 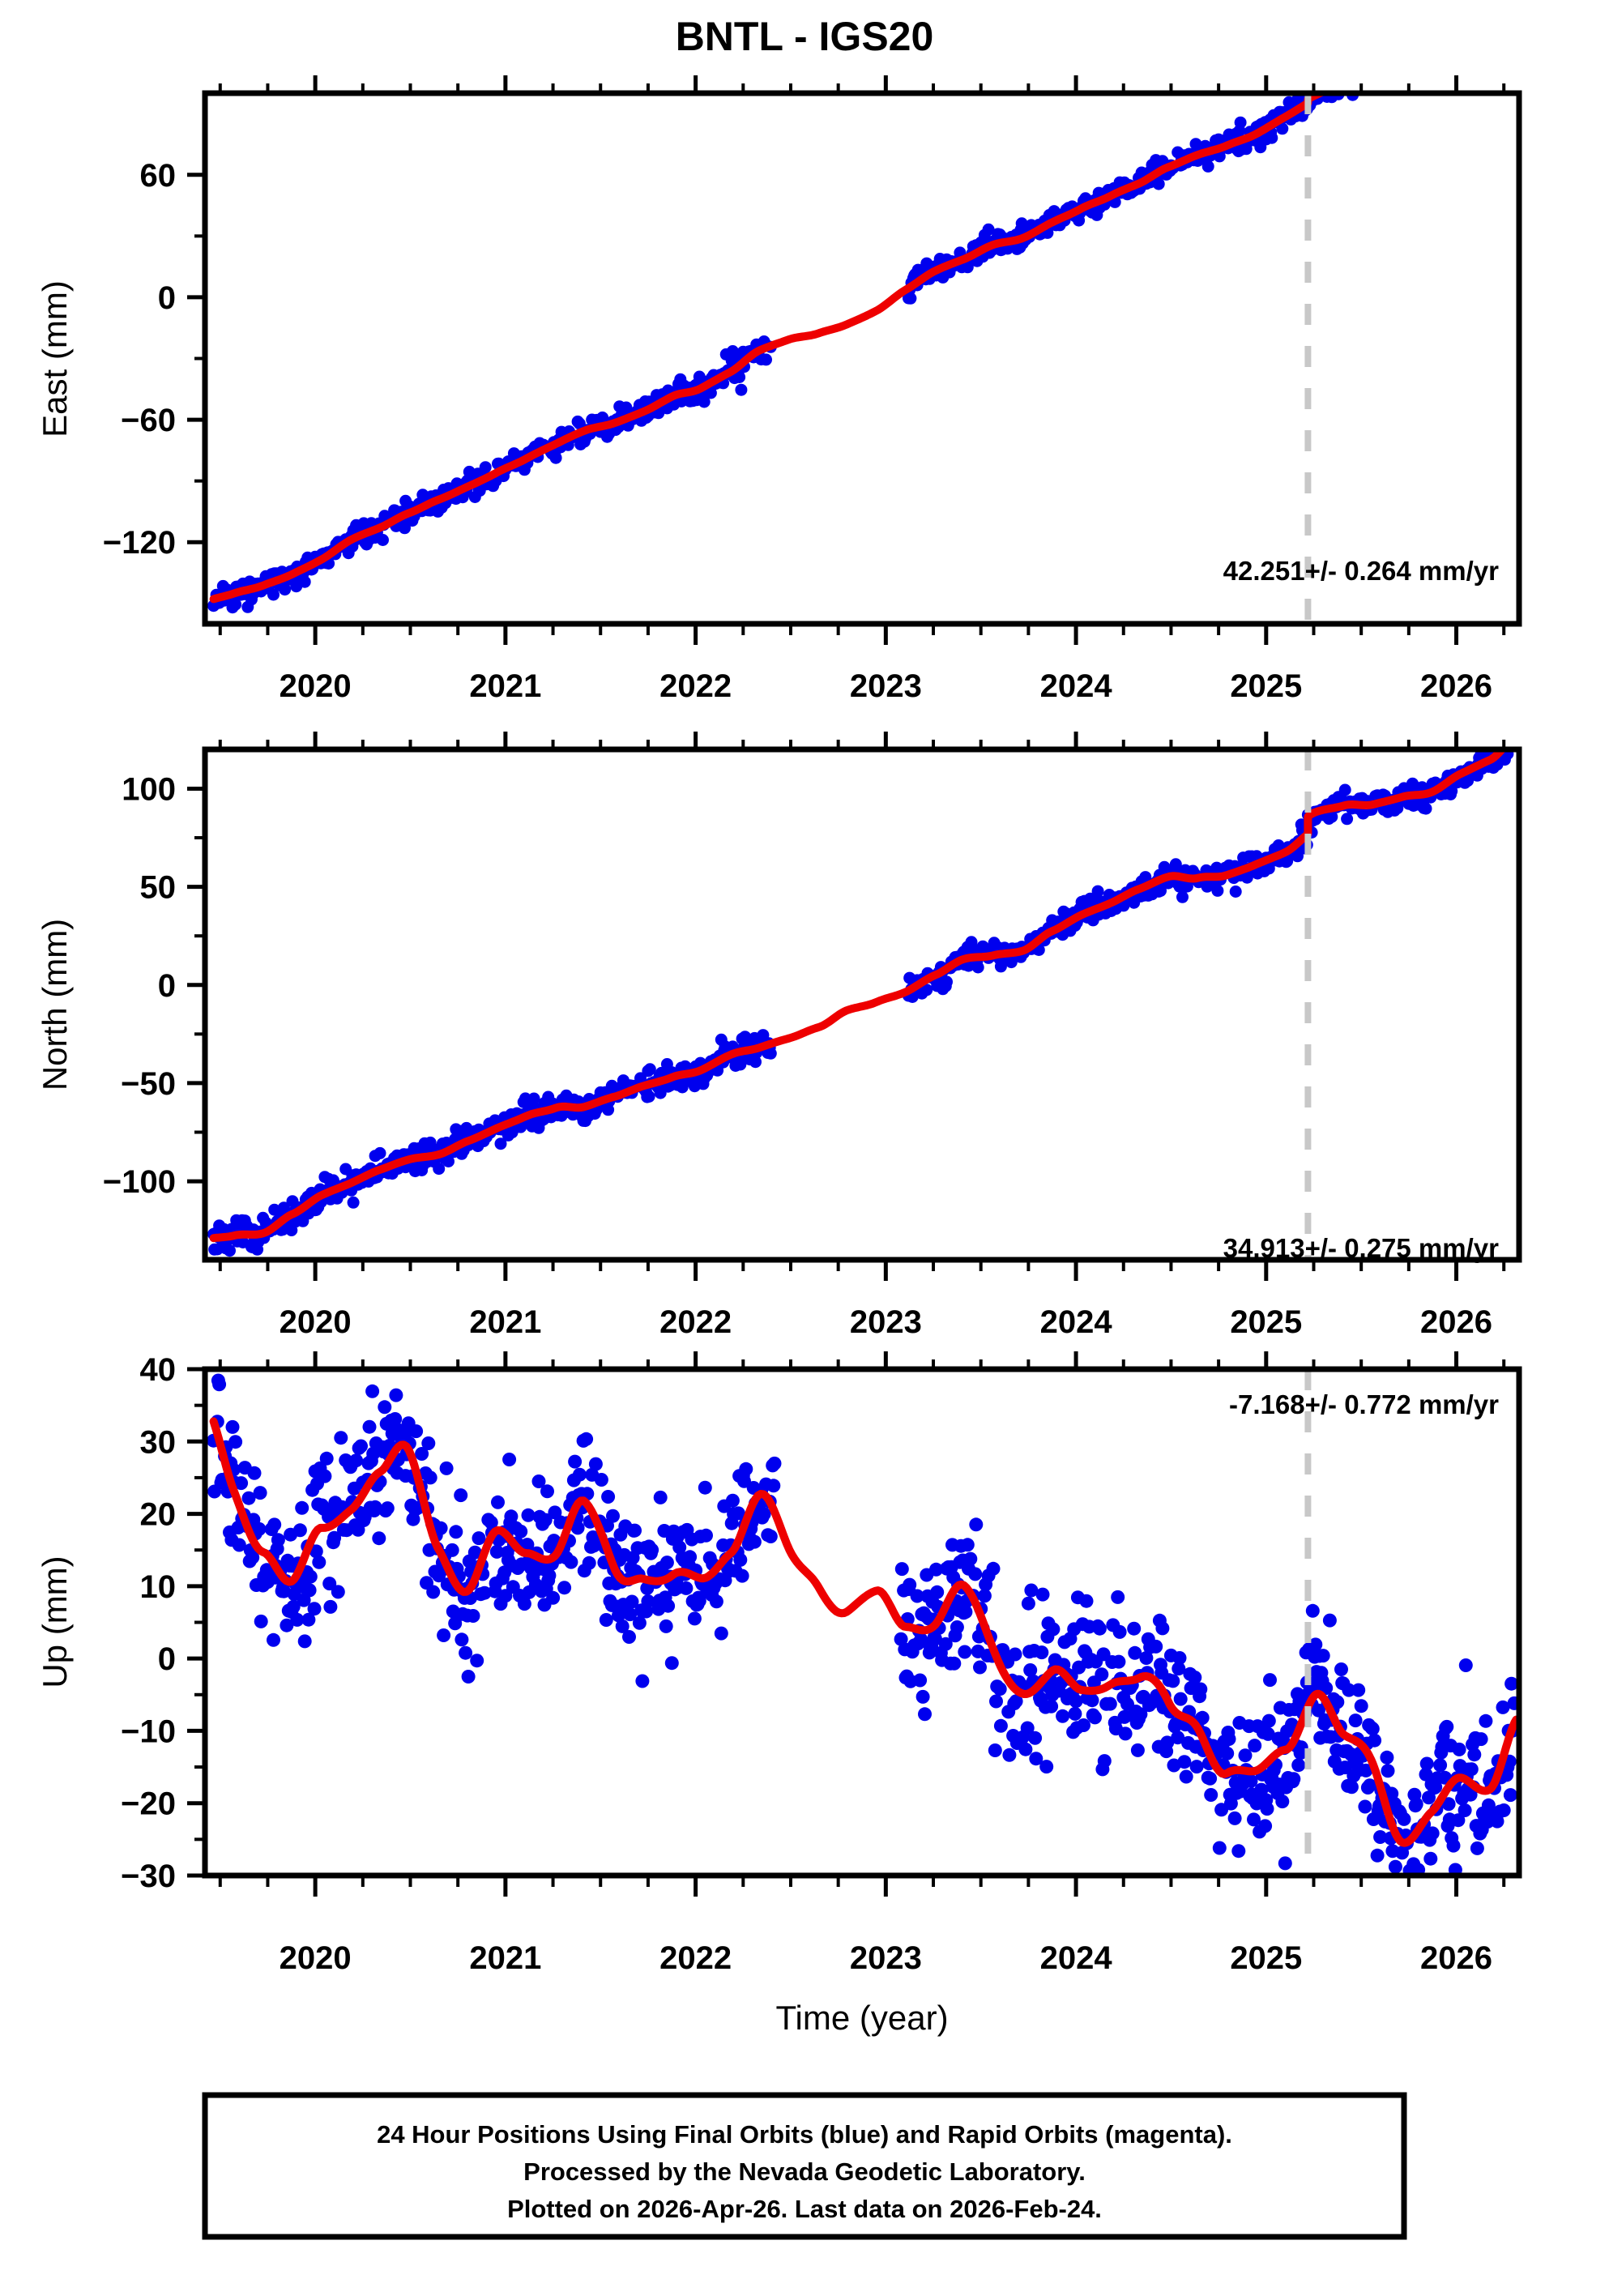 What do you see at coordinates (886, 1322) in the screenshot?
I see `x-tick-label-north: 2023` at bounding box center [886, 1322].